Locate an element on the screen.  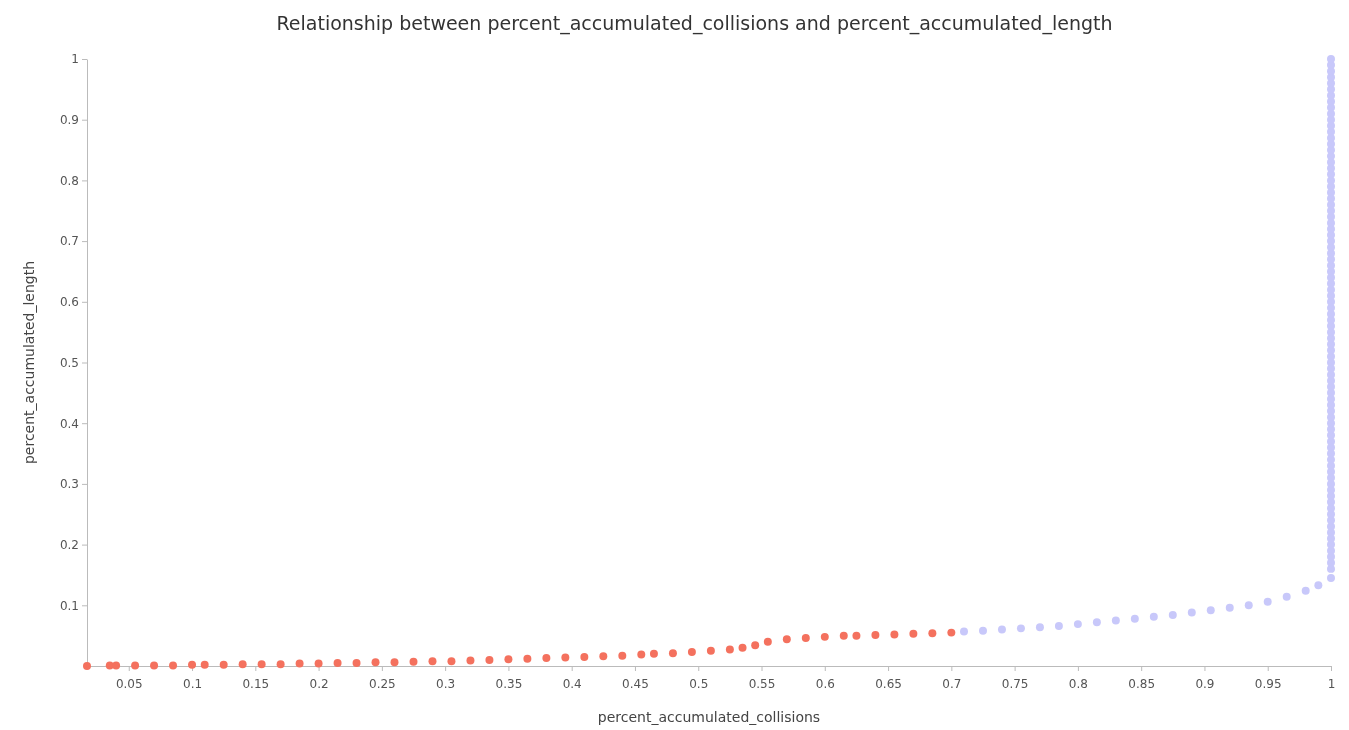
x-axis-title: percent_accumulated_collisions is located at coordinates (709, 717).